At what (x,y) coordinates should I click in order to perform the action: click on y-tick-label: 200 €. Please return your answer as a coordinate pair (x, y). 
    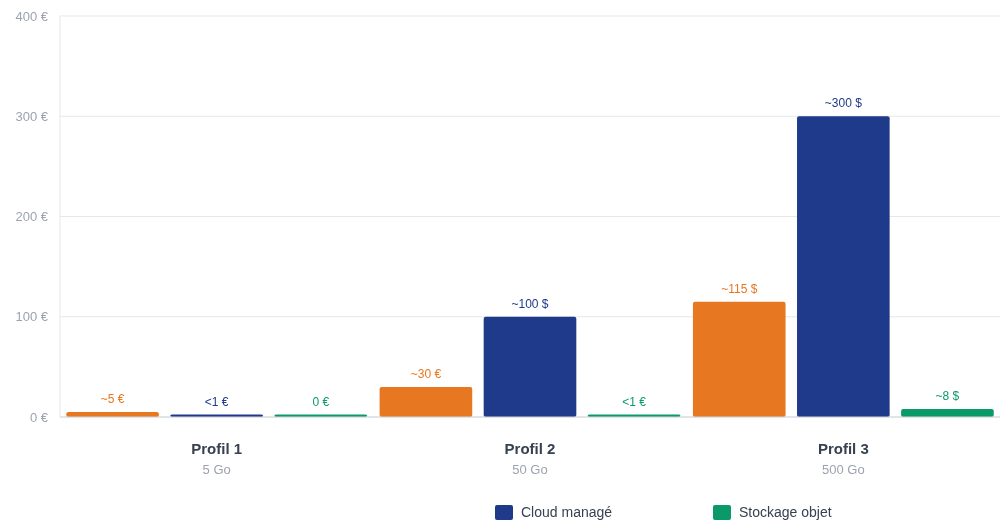
    Looking at the image, I should click on (32, 217).